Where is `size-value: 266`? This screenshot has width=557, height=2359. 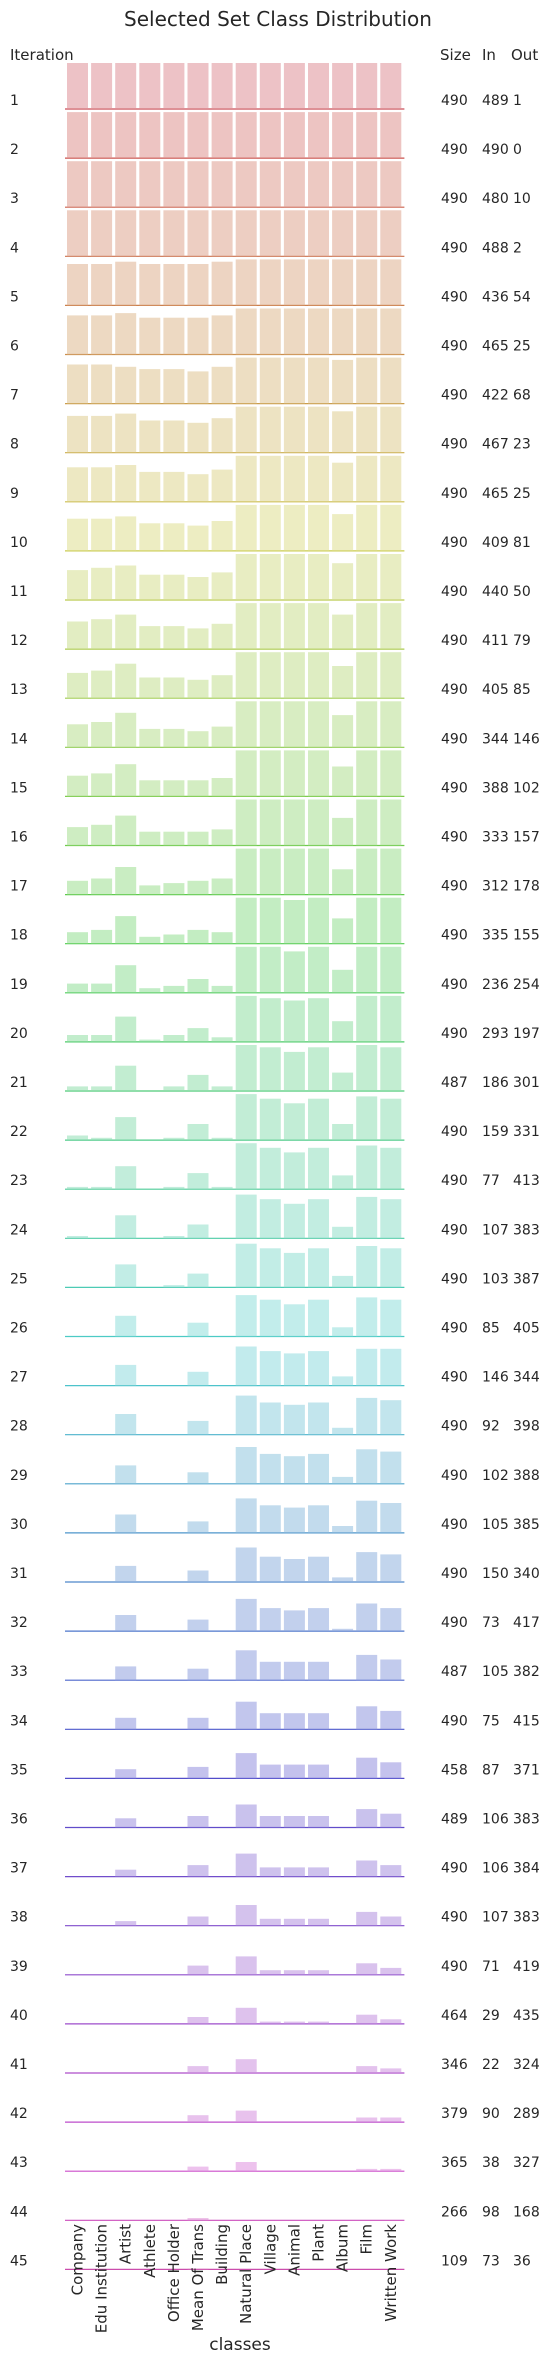
size-value: 266 is located at coordinates (454, 2212).